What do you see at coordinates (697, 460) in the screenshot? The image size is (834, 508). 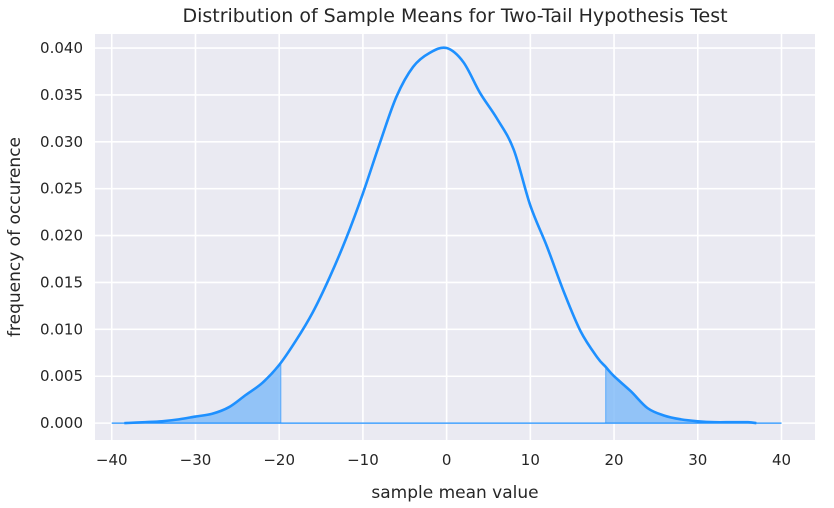 I see `x-tick-label: 30` at bounding box center [697, 460].